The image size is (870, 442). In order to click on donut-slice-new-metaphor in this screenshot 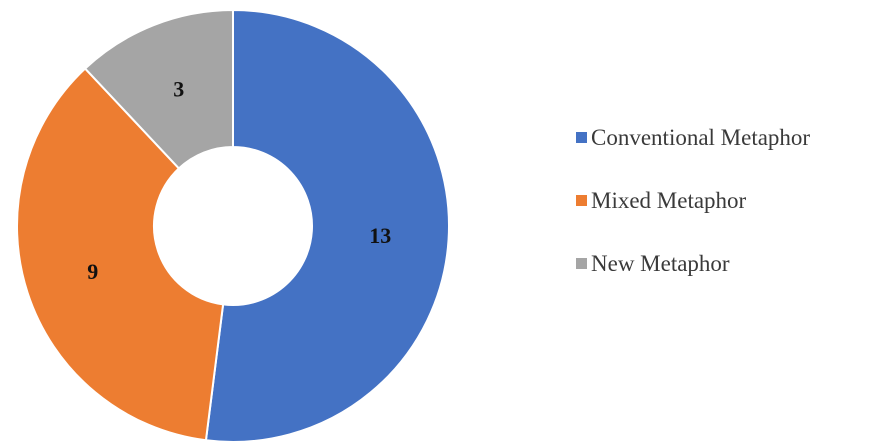, I will do `click(158, 89)`.